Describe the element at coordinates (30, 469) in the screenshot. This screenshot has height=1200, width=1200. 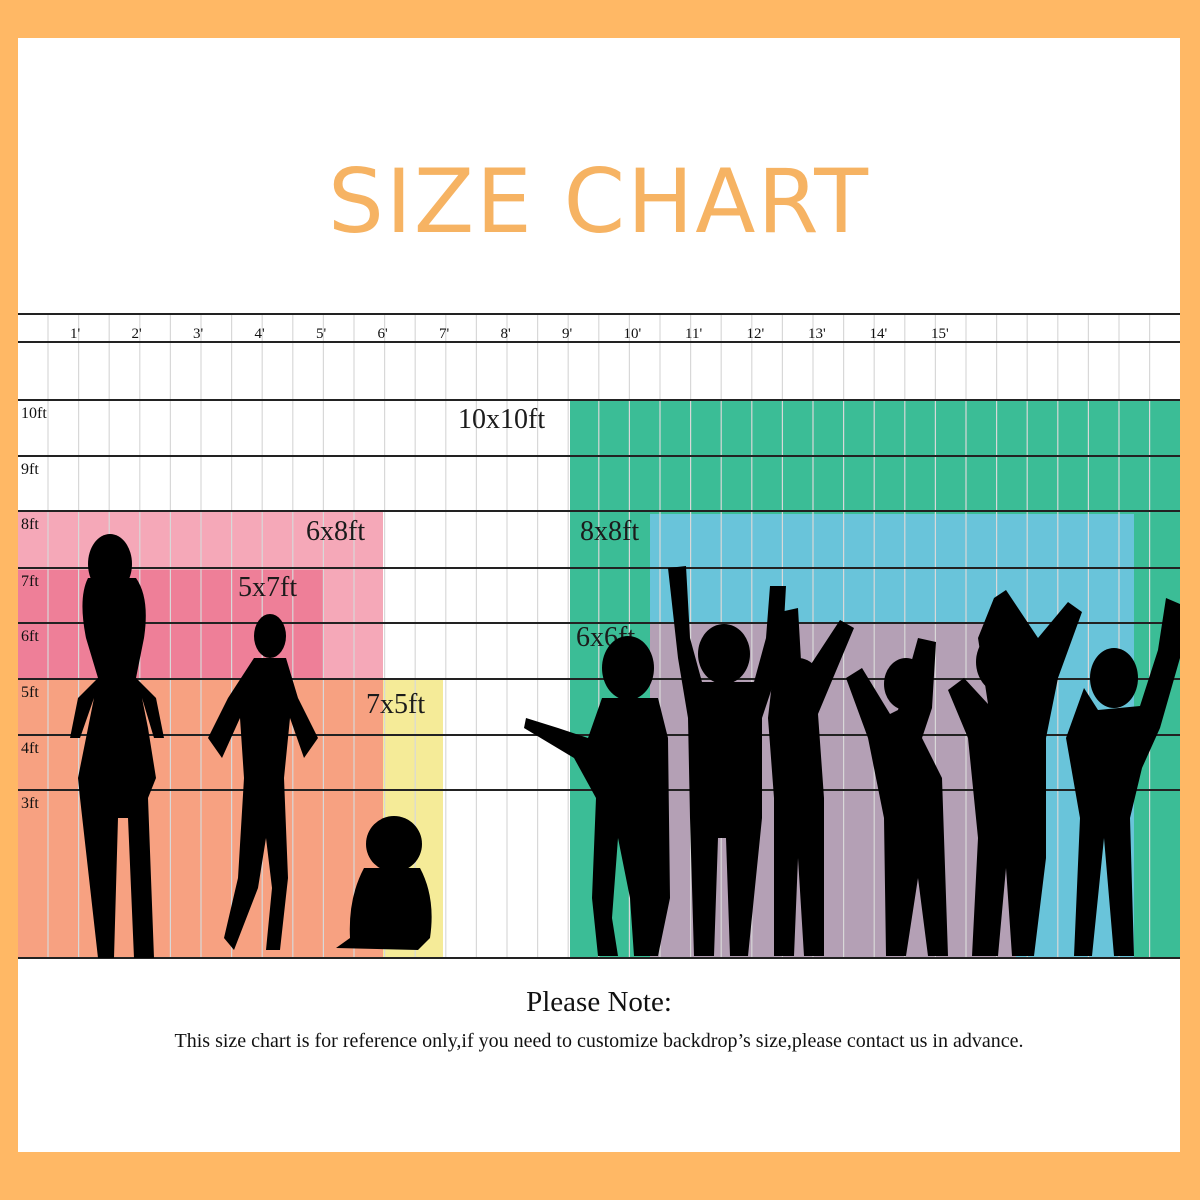
I see `height-tick-label: 9ft` at that location.